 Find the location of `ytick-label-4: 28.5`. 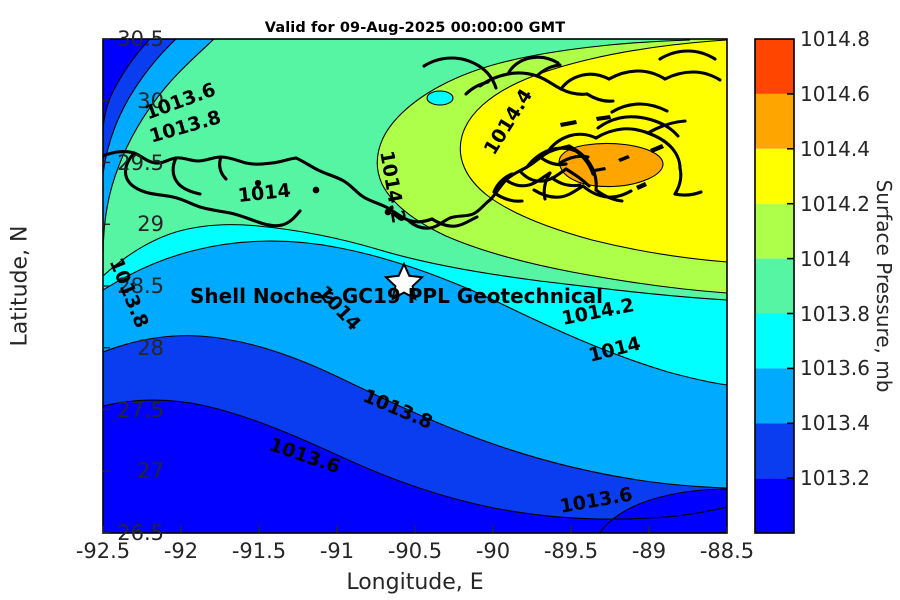

ytick-label-4: 28.5 is located at coordinates (140, 286).